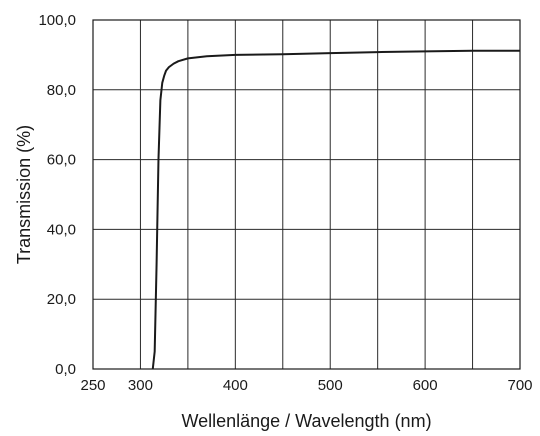 The image size is (540, 436). What do you see at coordinates (61, 90) in the screenshot?
I see `y-tick-label: 80,0` at bounding box center [61, 90].